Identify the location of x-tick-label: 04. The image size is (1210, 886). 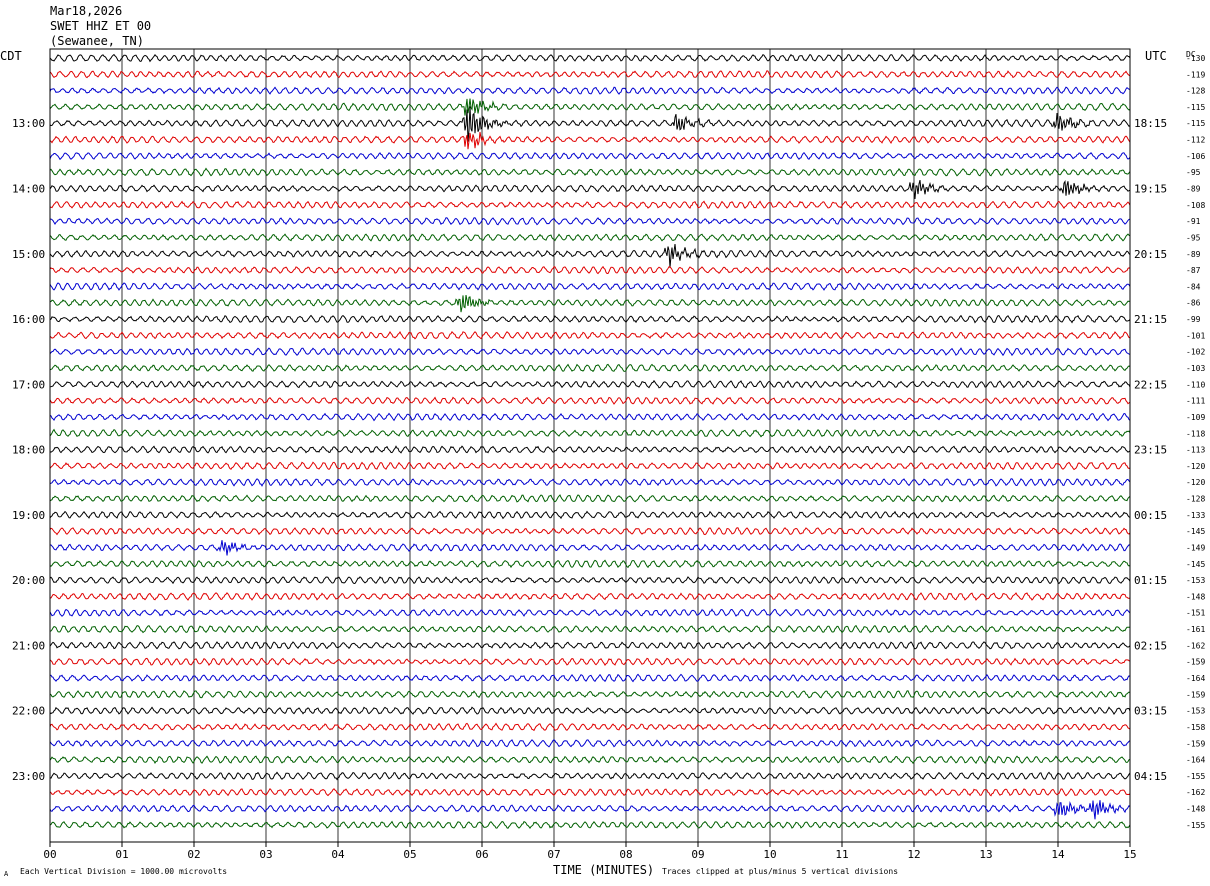
(338, 854).